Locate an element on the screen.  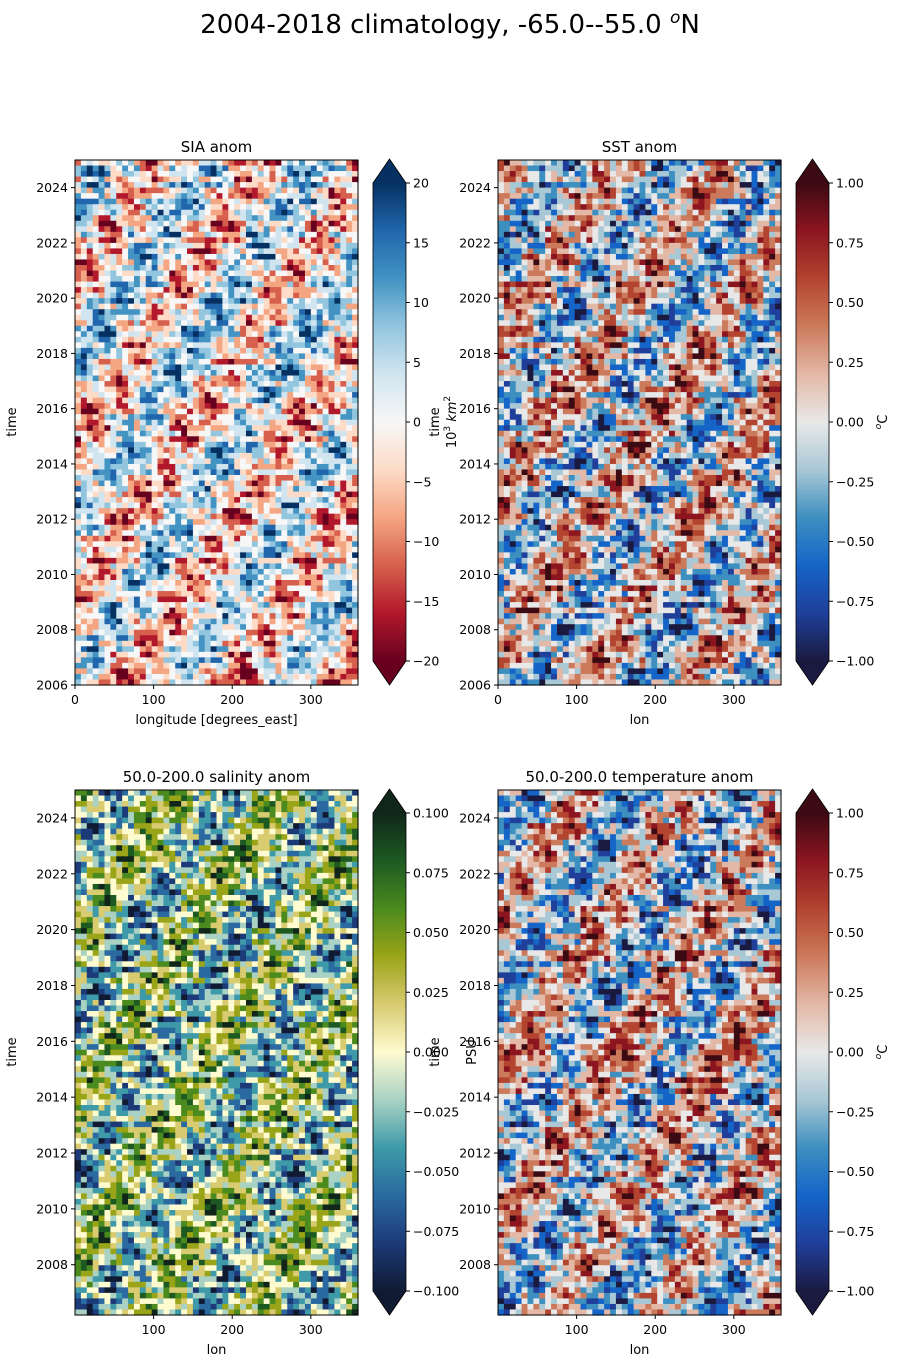
colorbar-tick-label: 5 is located at coordinates (417, 362).